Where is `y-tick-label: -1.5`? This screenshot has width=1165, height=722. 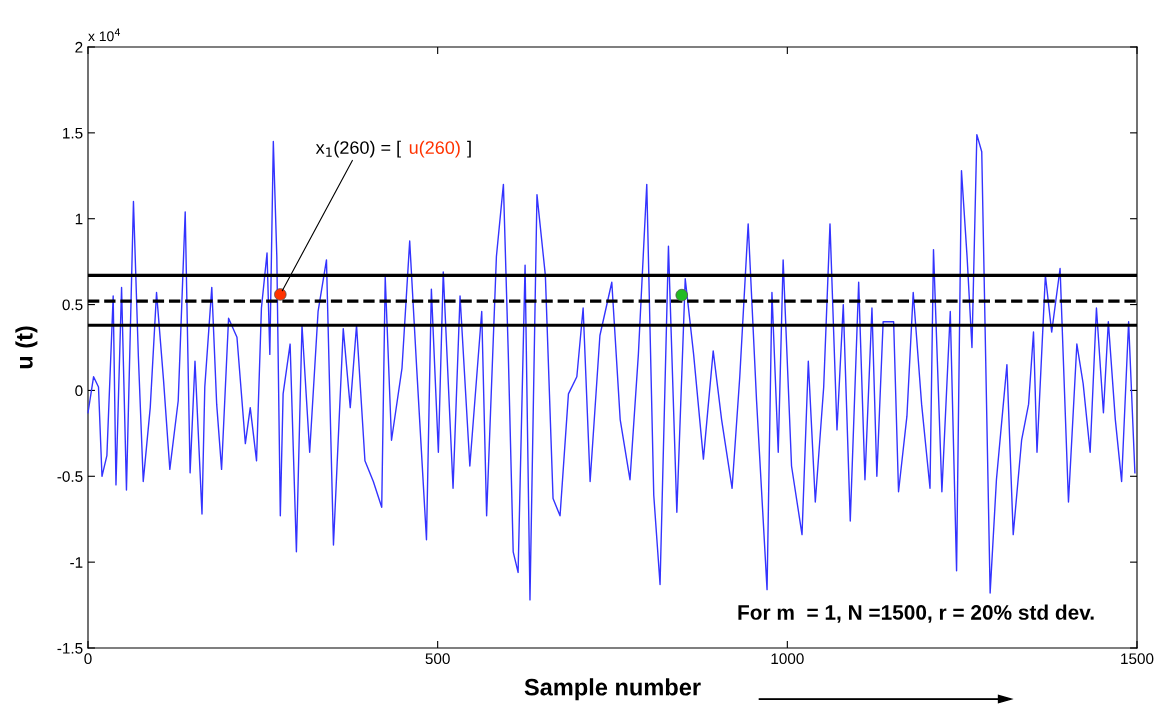
y-tick-label: -1.5 is located at coordinates (70, 648).